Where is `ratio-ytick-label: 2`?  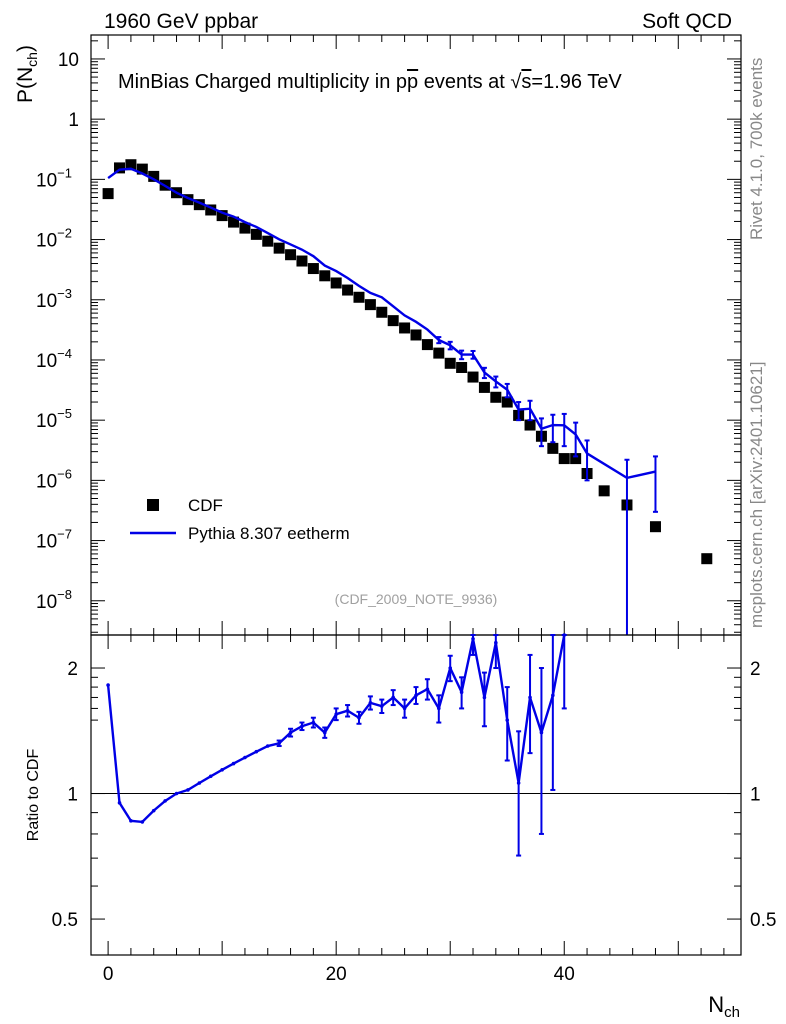 ratio-ytick-label: 2 is located at coordinates (72, 669).